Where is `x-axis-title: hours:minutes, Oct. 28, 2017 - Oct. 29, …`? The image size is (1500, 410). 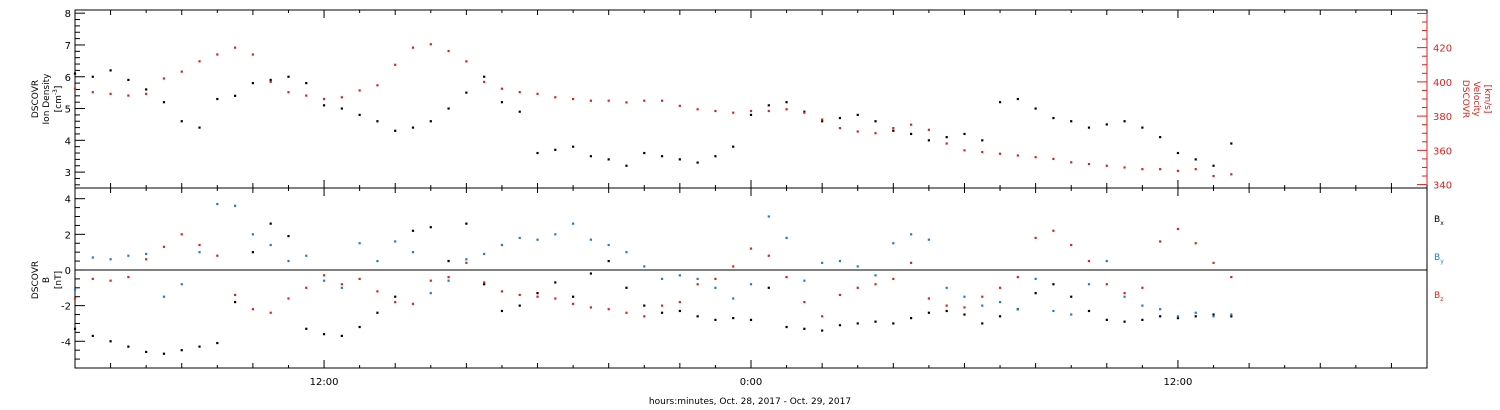 x-axis-title: hours:minutes, Oct. 28, 2017 - Oct. 29, … is located at coordinates (750, 402).